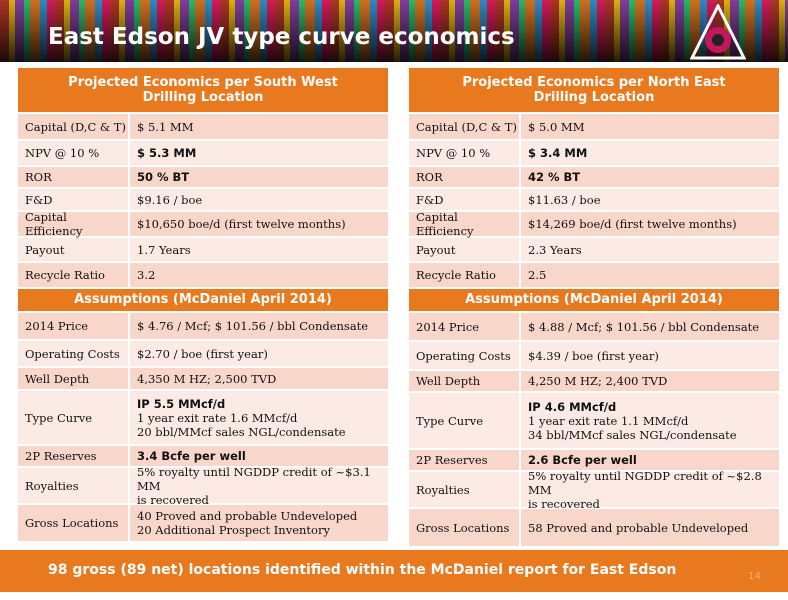 This screenshot has height=600, width=788. Describe the element at coordinates (73, 199) in the screenshot. I see `row-label: F&D` at that location.